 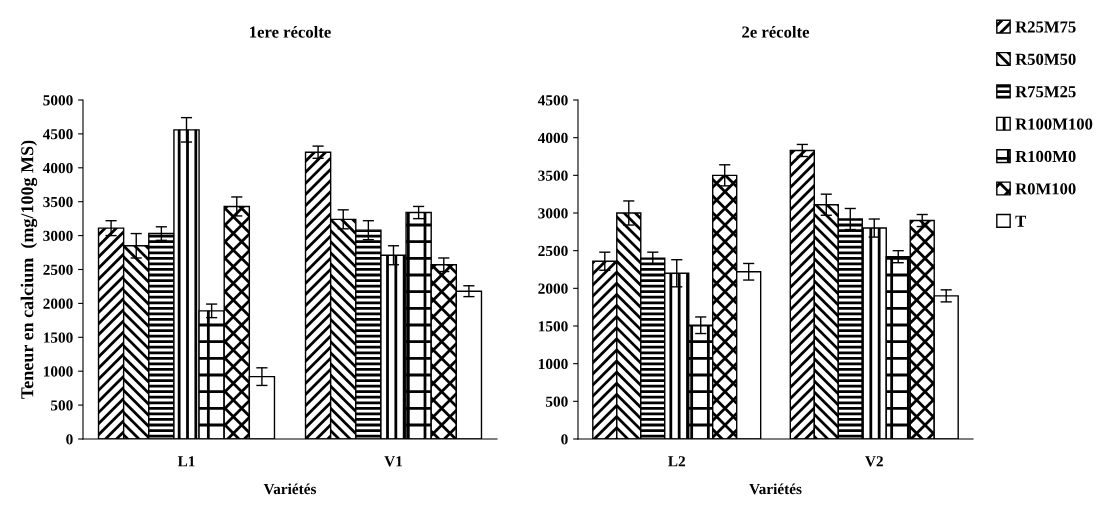 I want to click on legend-label: R25M75, so click(x=1045, y=27).